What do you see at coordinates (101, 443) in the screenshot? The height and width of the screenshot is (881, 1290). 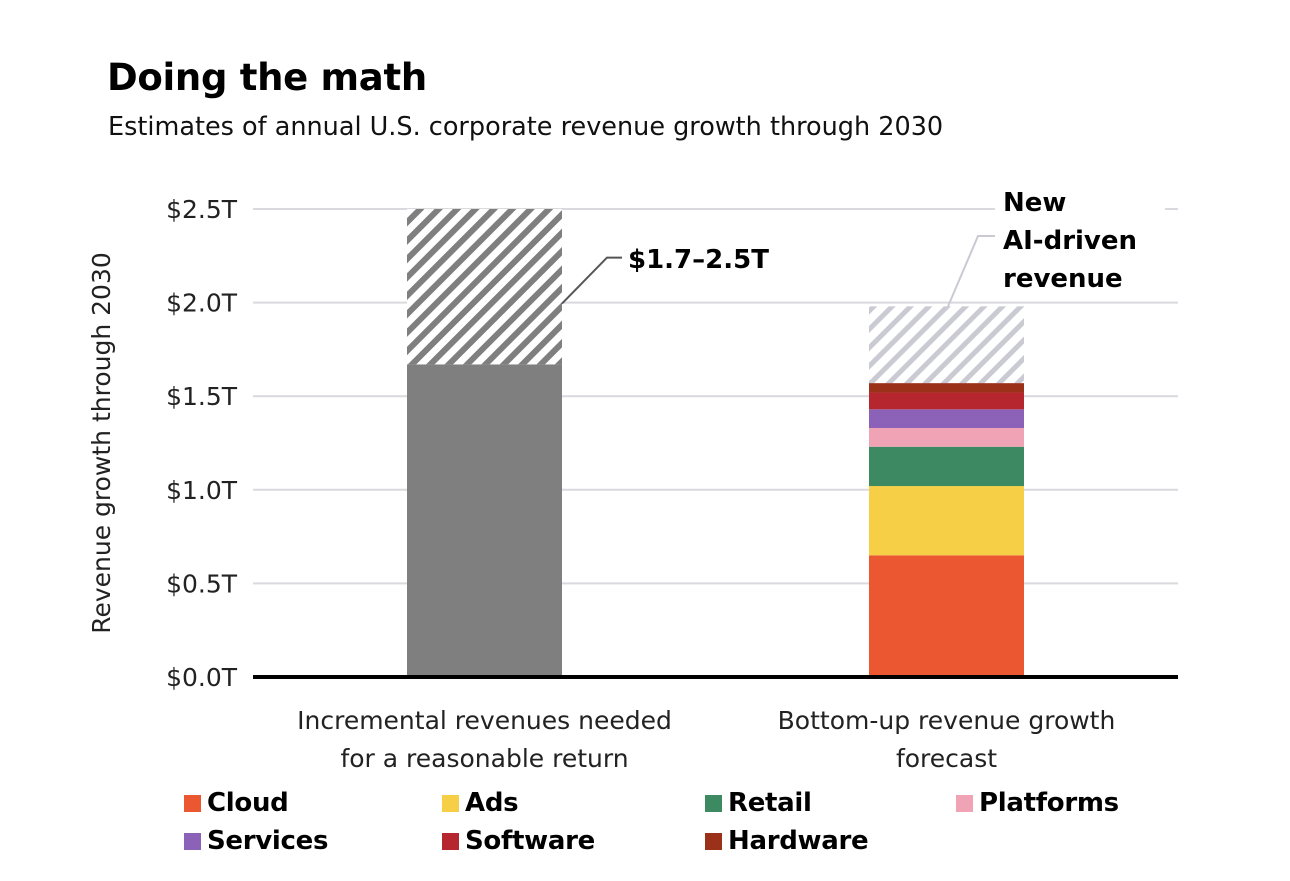 I see `y-axis-label: Revenue growth through 2030` at bounding box center [101, 443].